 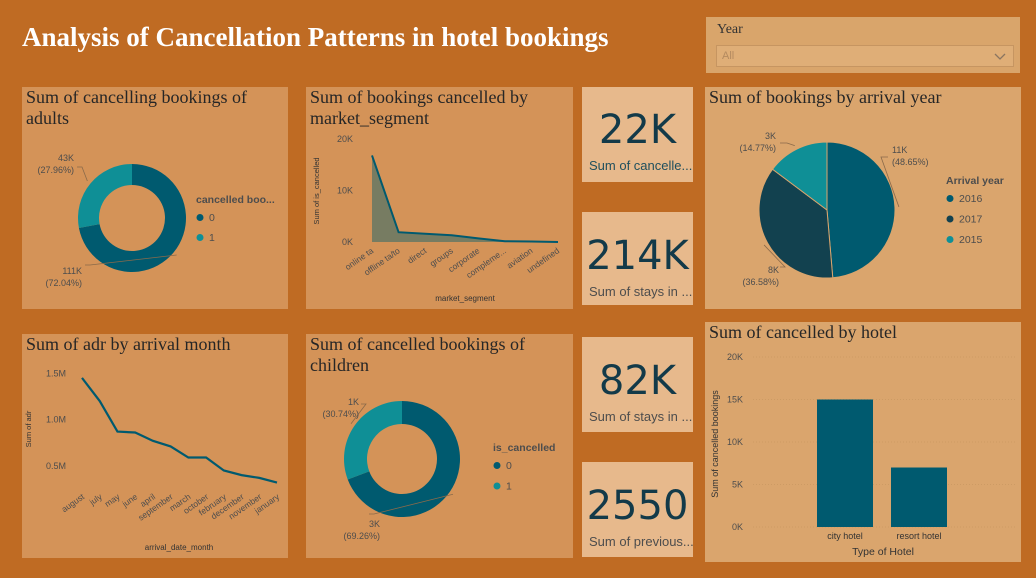 I want to click on y-axis-title: Sum of cancelled bookings, so click(x=715, y=444).